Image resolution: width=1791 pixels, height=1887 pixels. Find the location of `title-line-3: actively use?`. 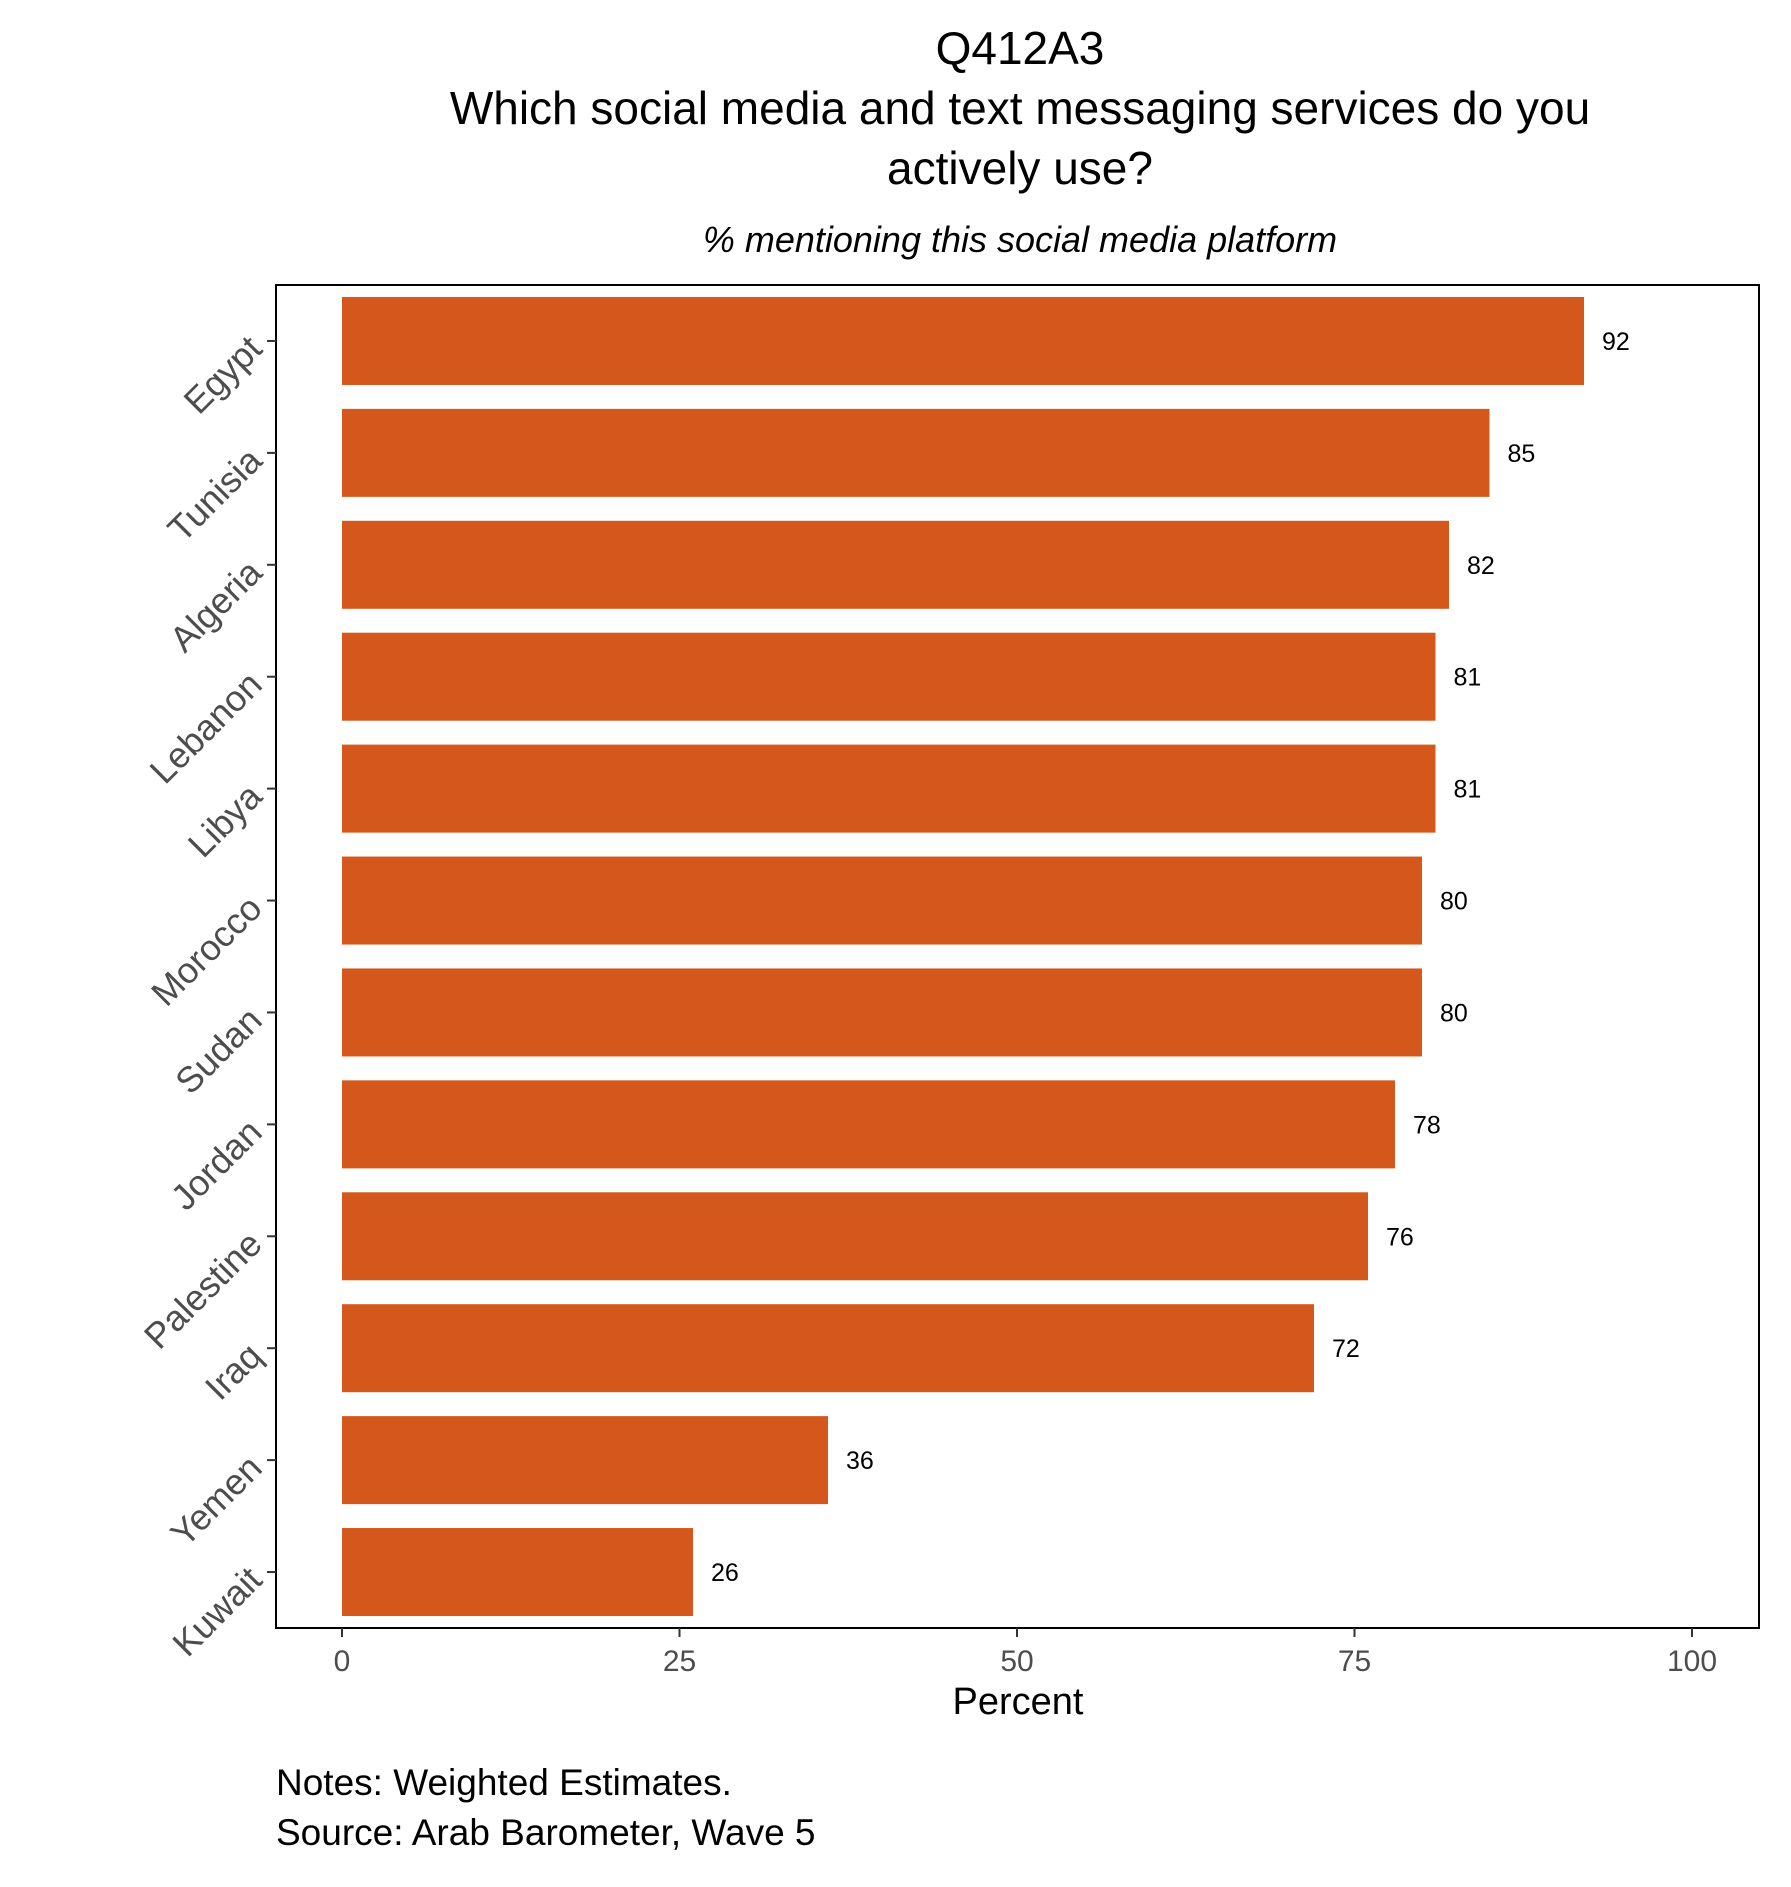

title-line-3: actively use? is located at coordinates (1020, 168).